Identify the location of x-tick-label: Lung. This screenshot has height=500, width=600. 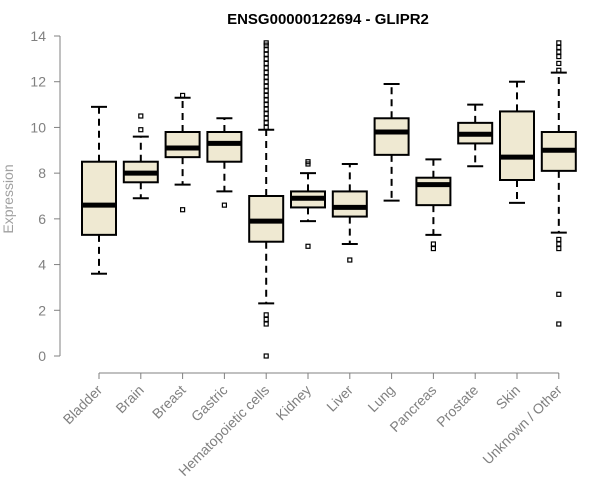
(380, 398).